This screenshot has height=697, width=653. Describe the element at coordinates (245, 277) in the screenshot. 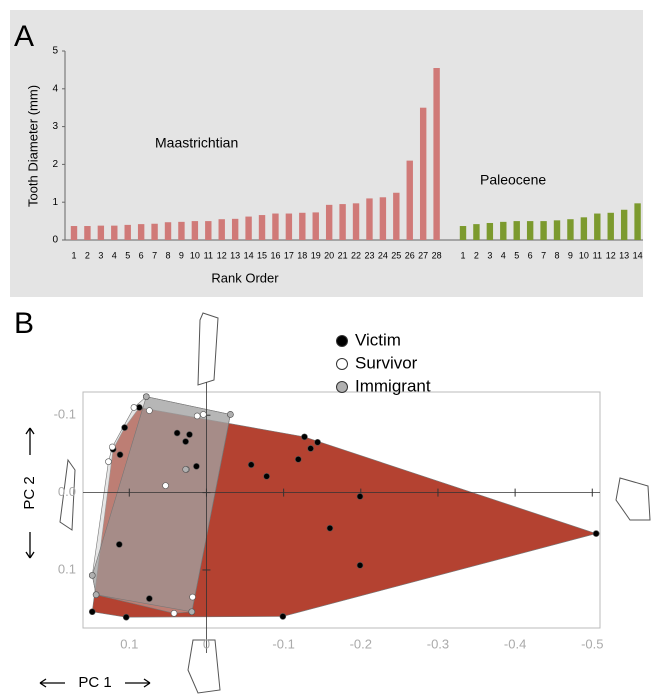

I see `x-axis-label: Rank Order` at that location.